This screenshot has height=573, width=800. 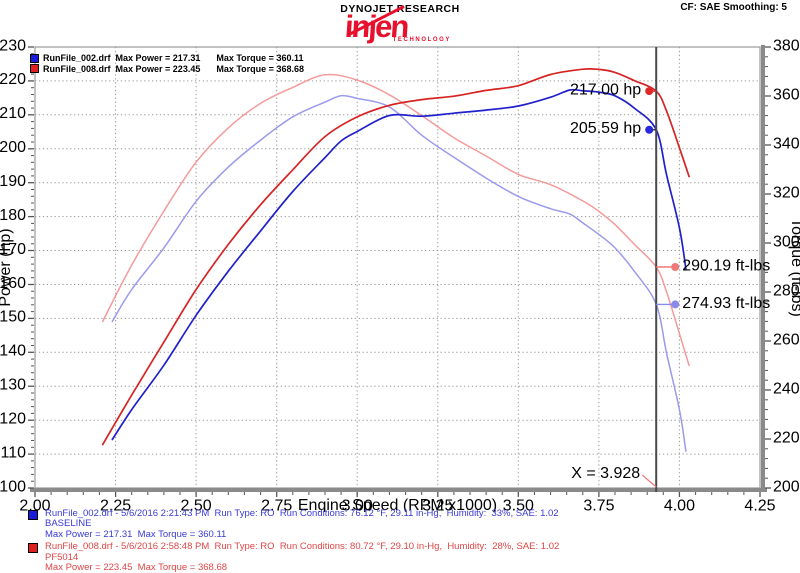 What do you see at coordinates (13, 317) in the screenshot?
I see `left-tick-label: 150` at bounding box center [13, 317].